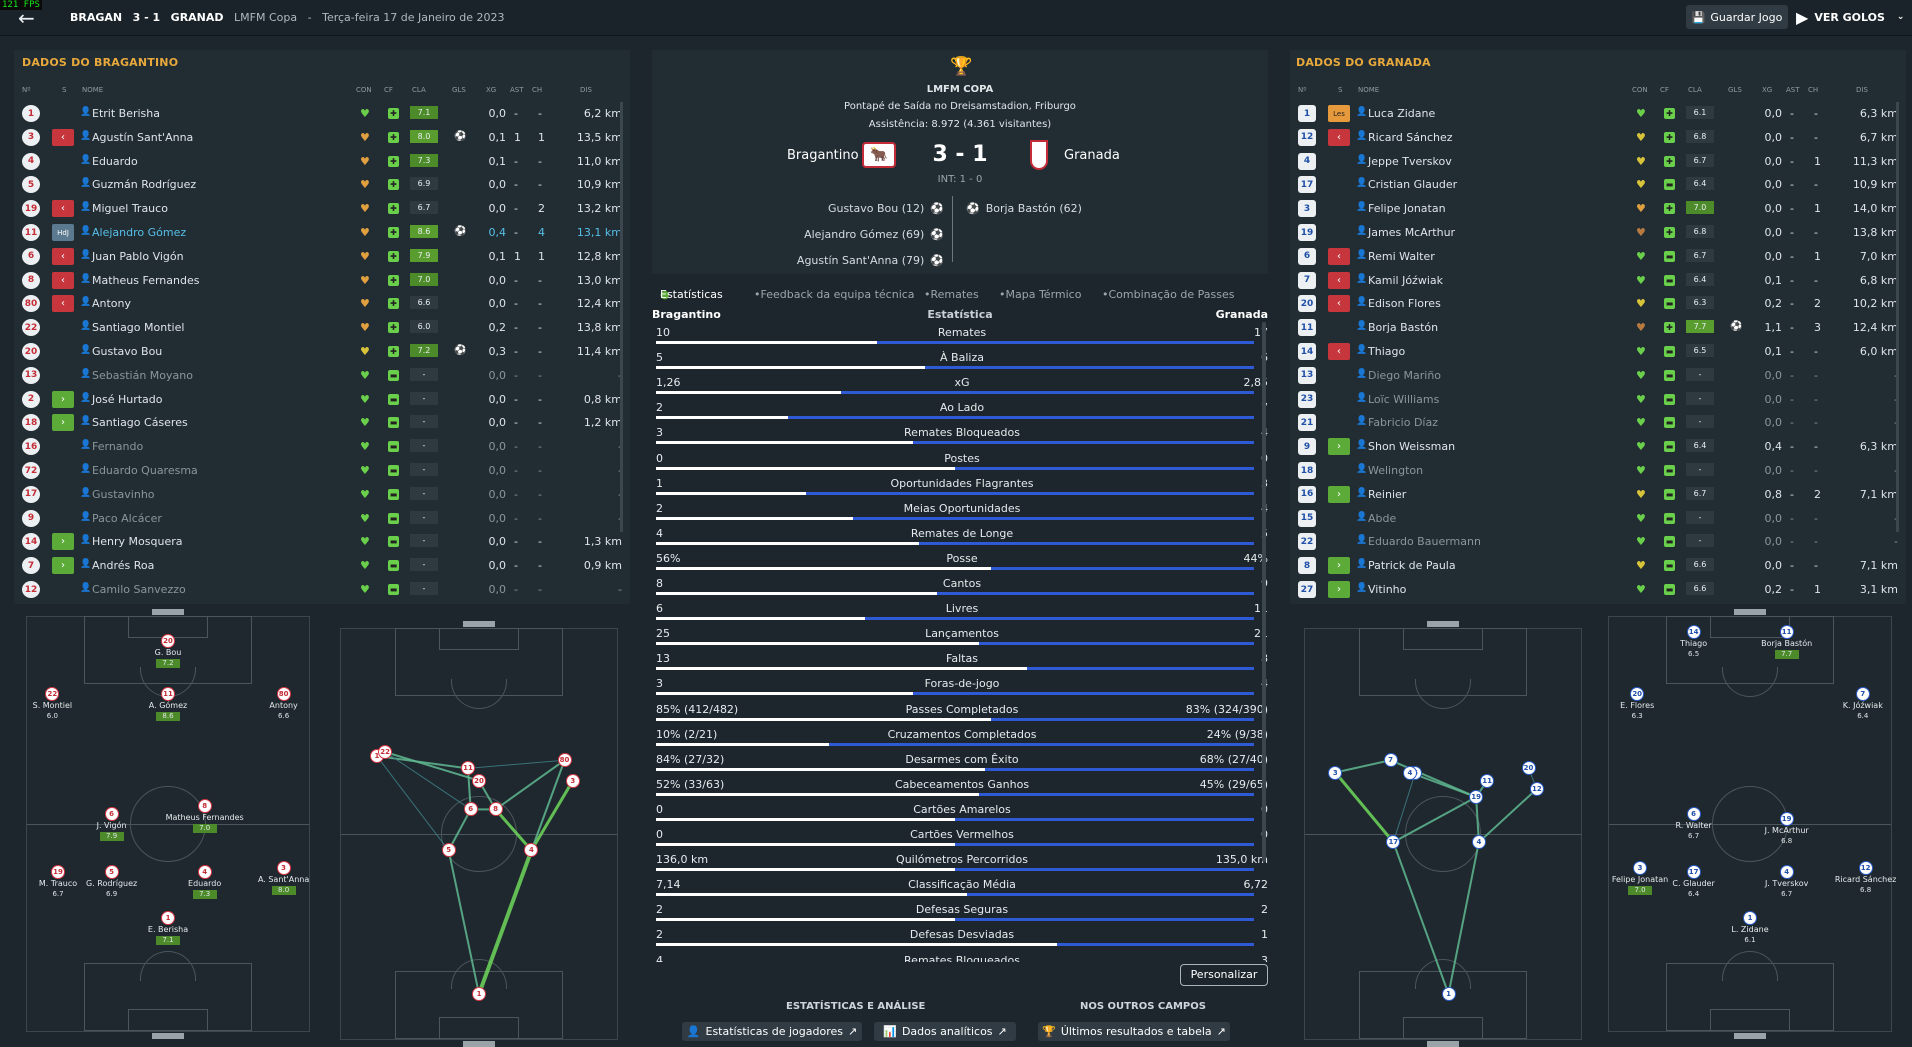 Image resolution: width=1912 pixels, height=1047 pixels. Describe the element at coordinates (1598, 399) in the screenshot. I see `player-row: 23👤Loïc Williams♥▬-0,0---` at that location.